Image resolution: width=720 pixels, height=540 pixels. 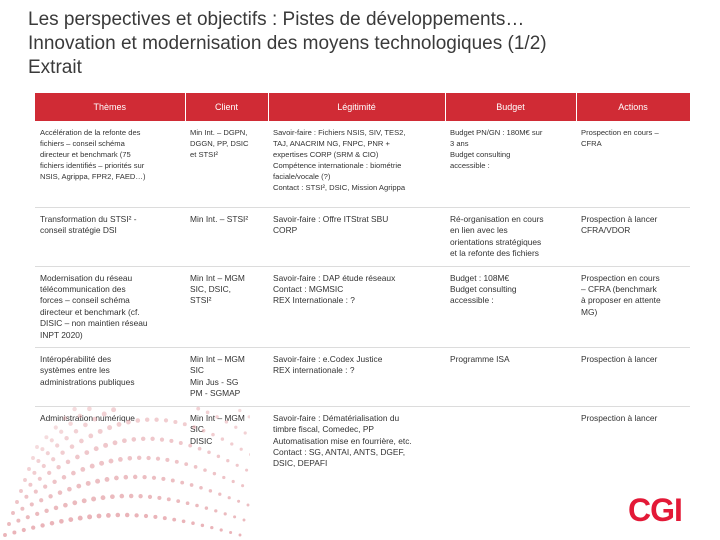 What do you see at coordinates (204, 154) in the screenshot?
I see `cell-text-line: et STSI²` at bounding box center [204, 154].